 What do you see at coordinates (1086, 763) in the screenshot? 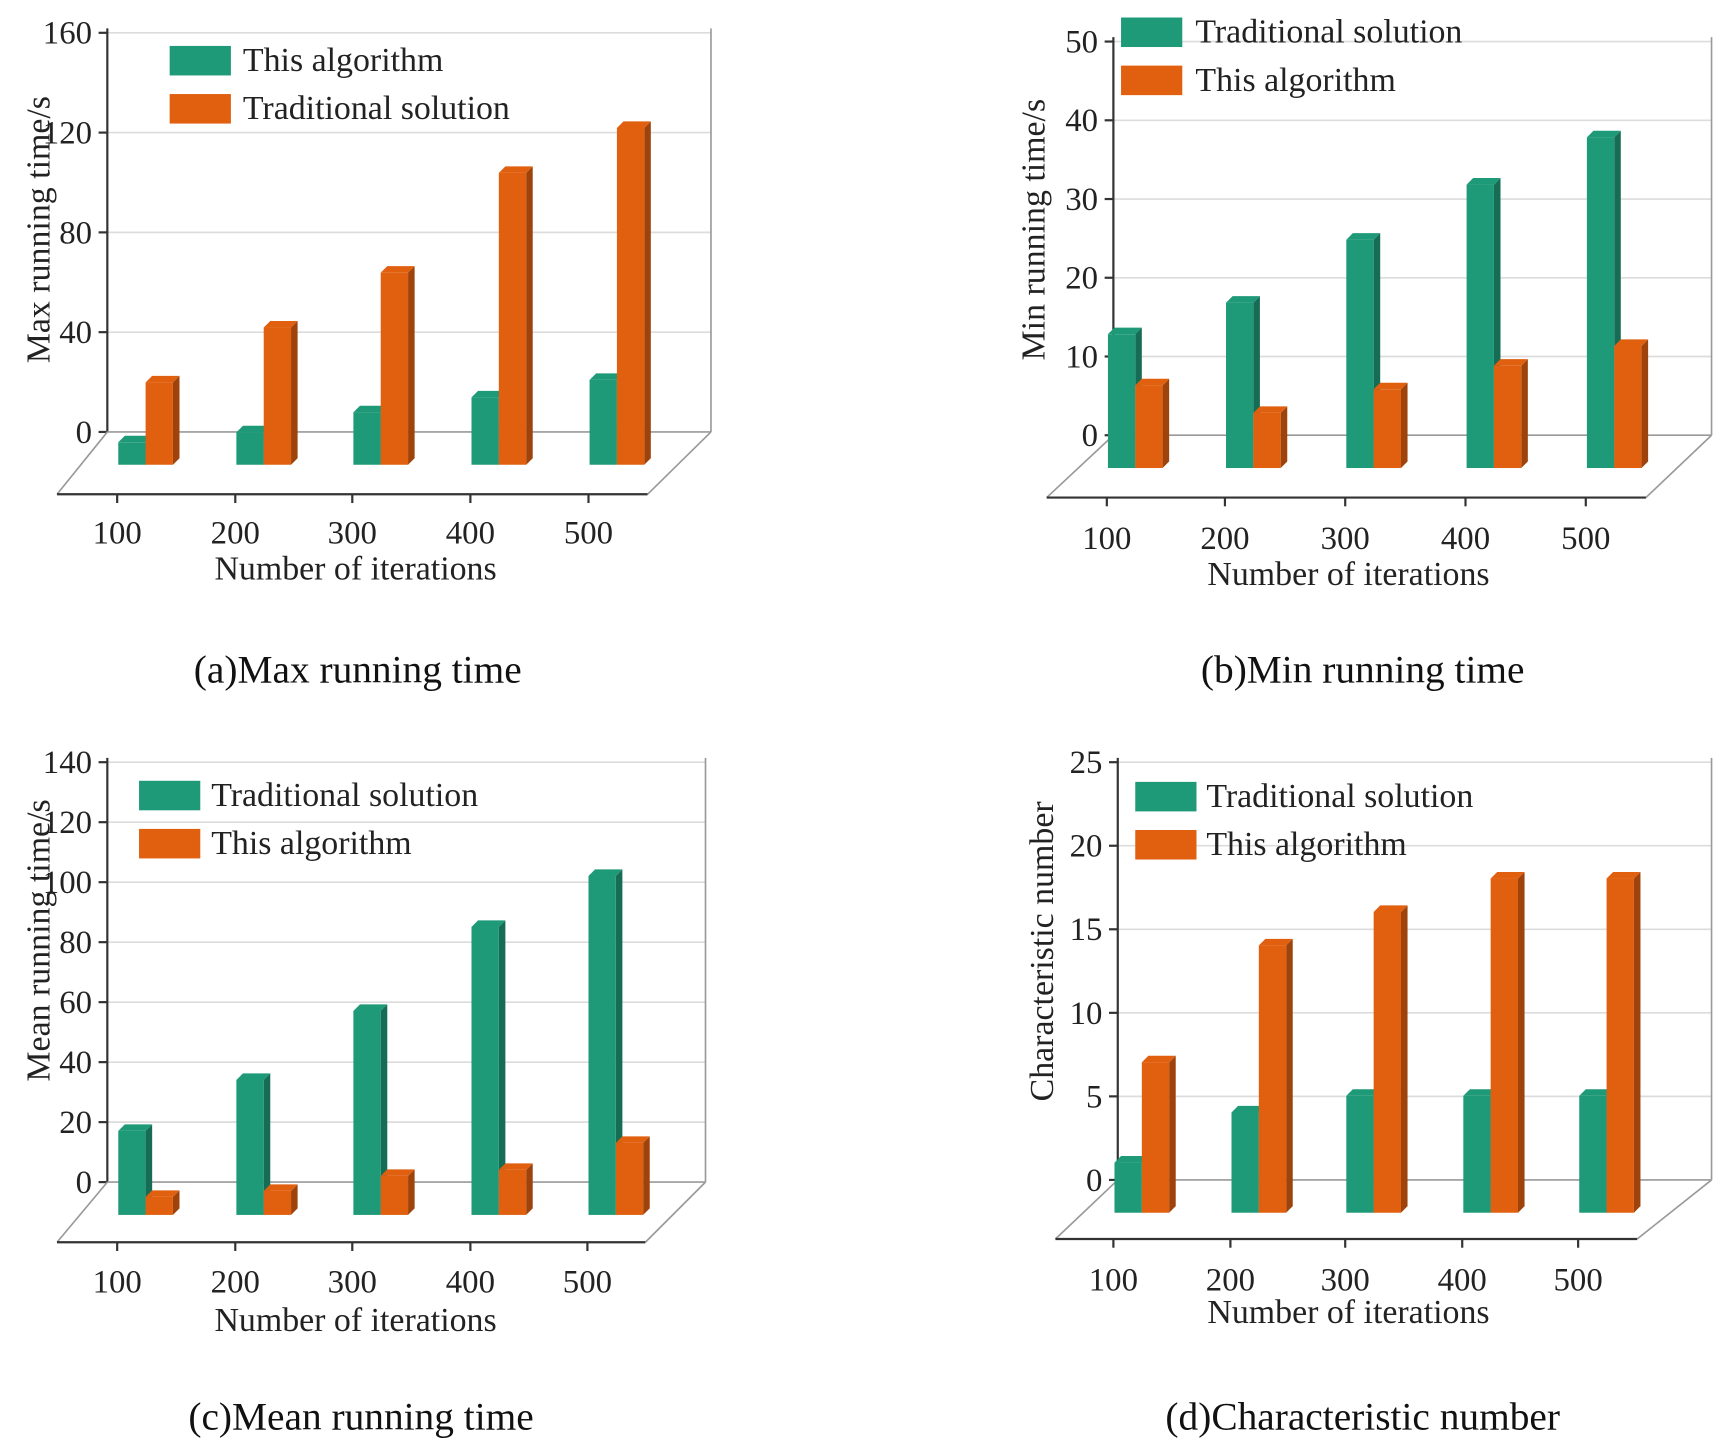
I see `y-tick-label: 25` at bounding box center [1086, 763].